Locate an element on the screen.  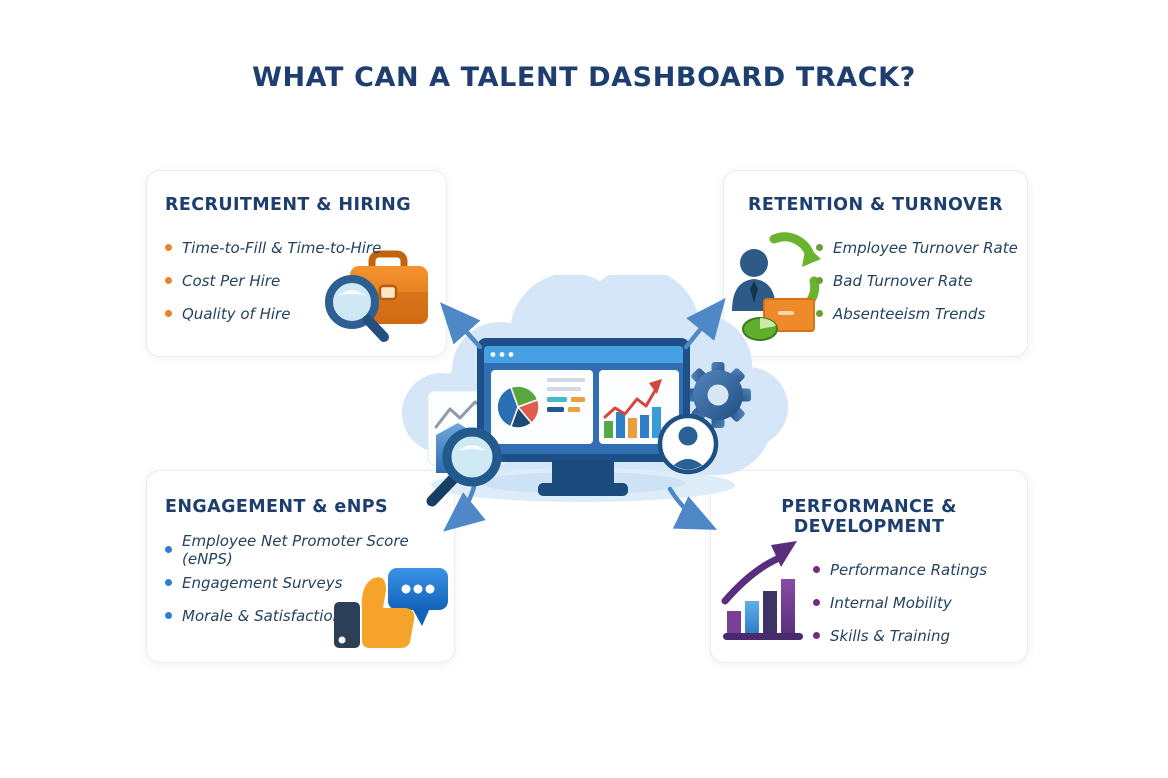
thumb-hand is located at coordinates (388, 612).